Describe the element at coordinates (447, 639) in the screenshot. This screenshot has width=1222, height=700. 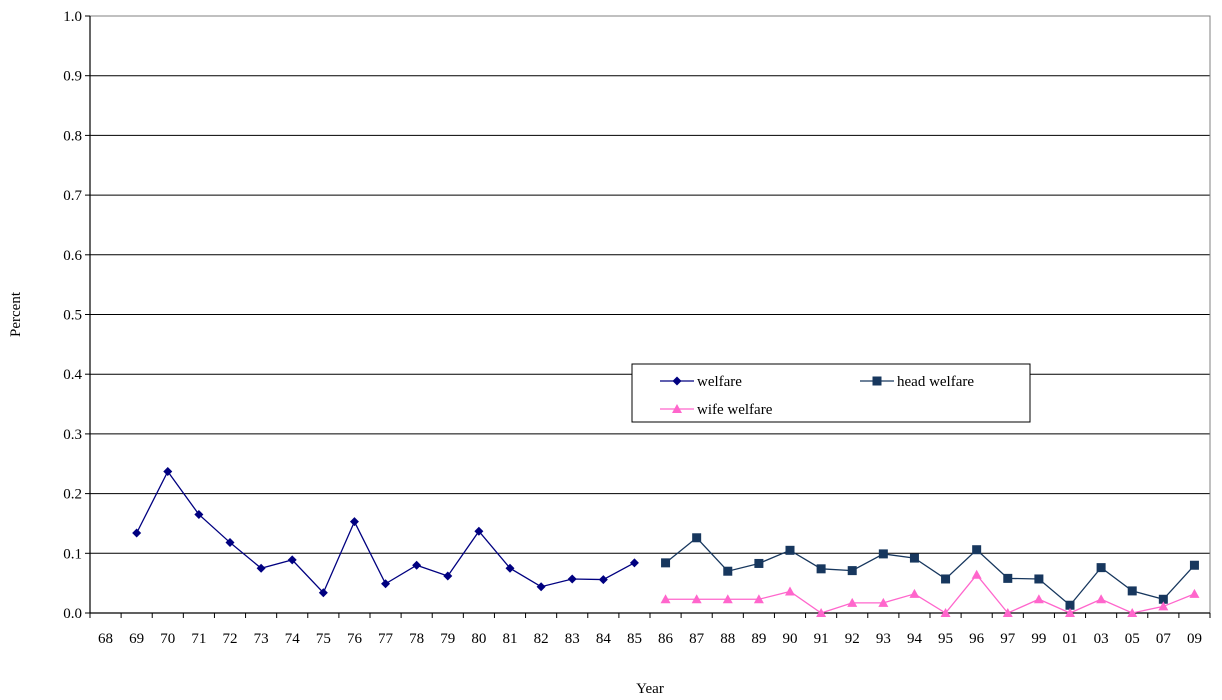
I see `x-tick-label: 79` at that location.